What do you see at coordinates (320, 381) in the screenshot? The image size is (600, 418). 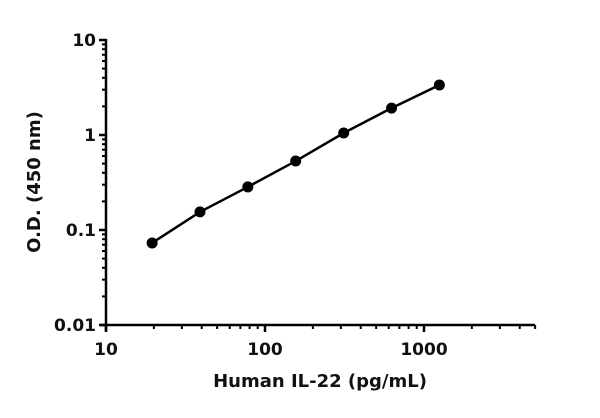 I see `x-axis-title: Human IL-22 (pg/mL)` at bounding box center [320, 381].